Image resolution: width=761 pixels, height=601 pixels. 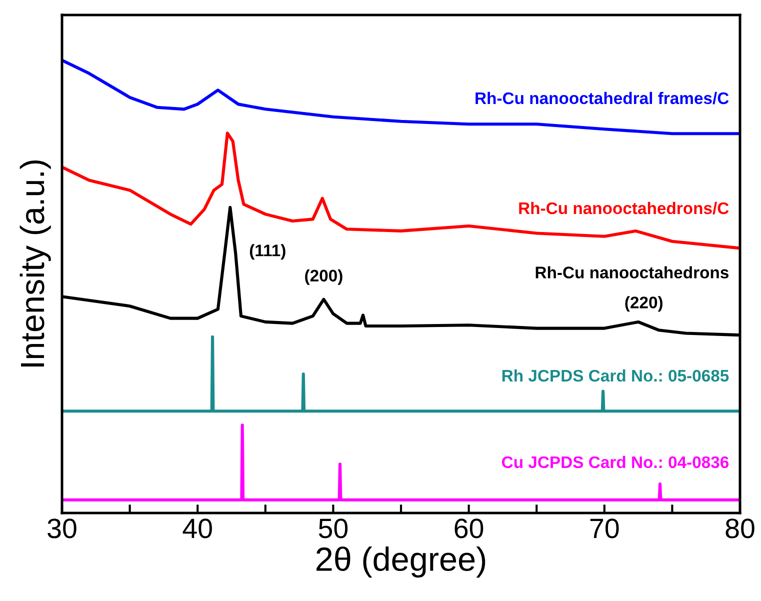 I want to click on x-tick-label: 80, so click(x=740, y=528).